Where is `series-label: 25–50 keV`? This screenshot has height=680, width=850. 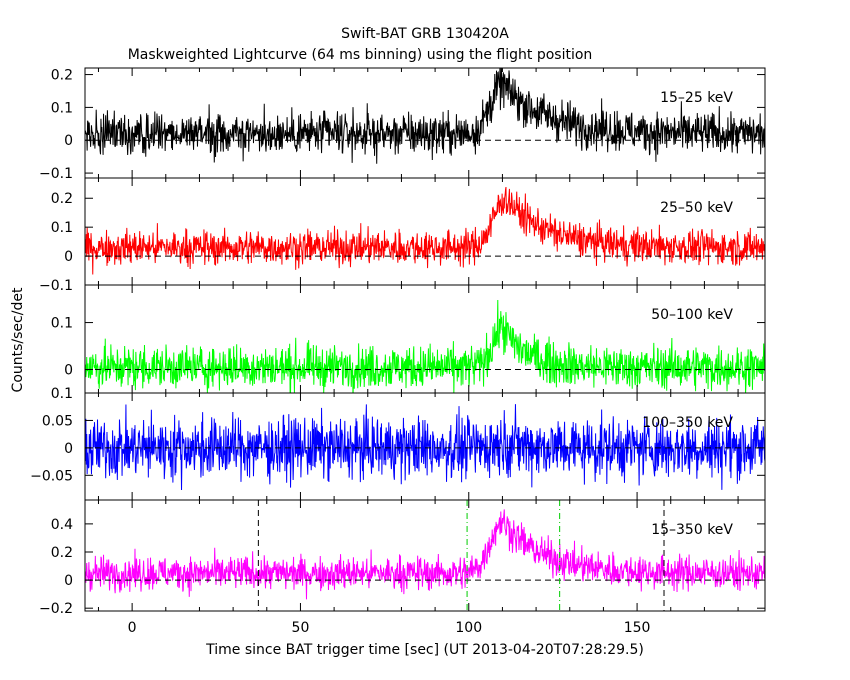 series-label: 25–50 keV is located at coordinates (696, 208).